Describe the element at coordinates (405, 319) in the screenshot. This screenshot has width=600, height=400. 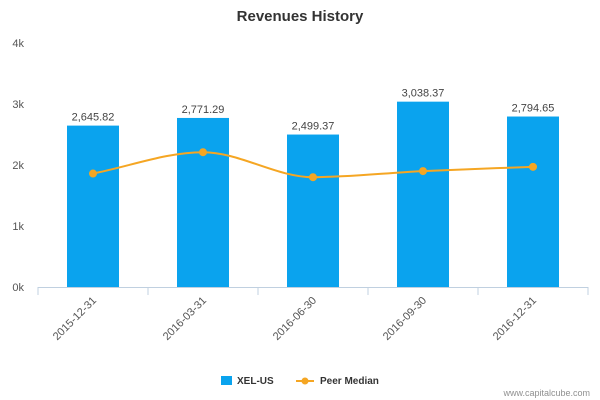
I see `x-tick-label: 2016-09-30` at that location.